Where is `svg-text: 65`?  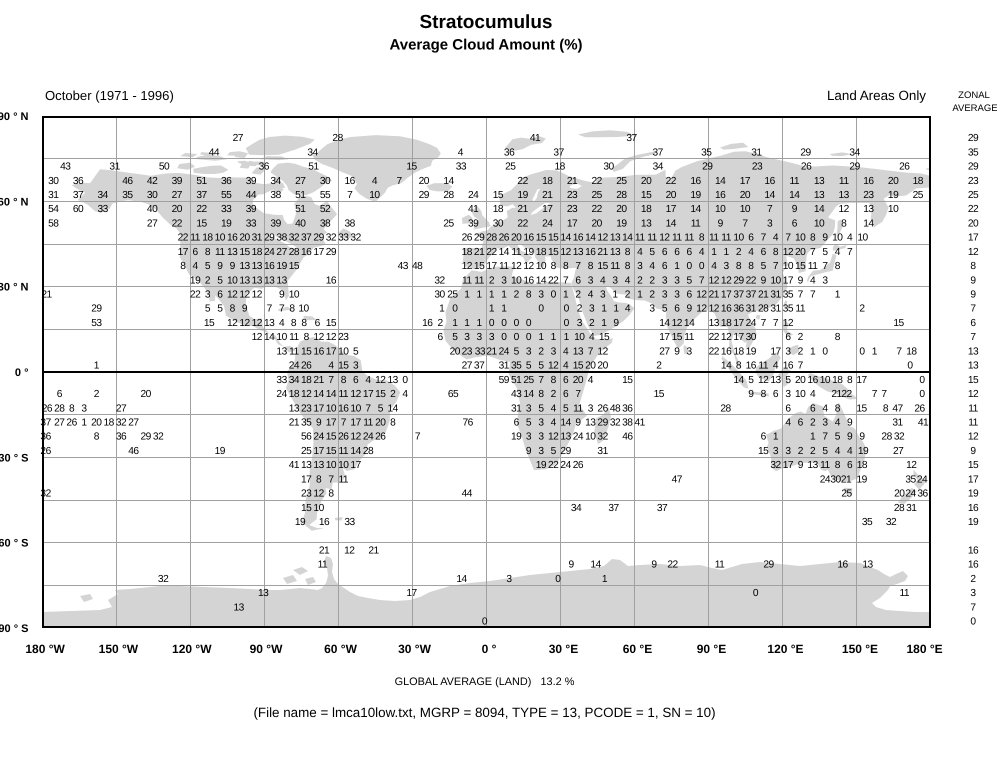
svg-text: 65 is located at coordinates (453, 394).